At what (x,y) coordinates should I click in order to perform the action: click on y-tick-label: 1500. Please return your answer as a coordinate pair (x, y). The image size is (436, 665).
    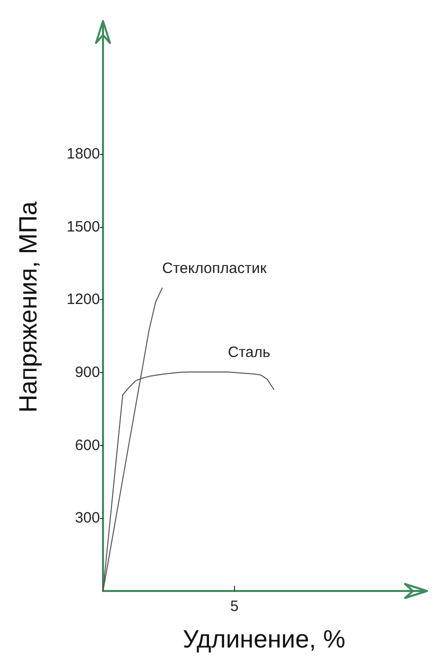
    Looking at the image, I should click on (83, 227).